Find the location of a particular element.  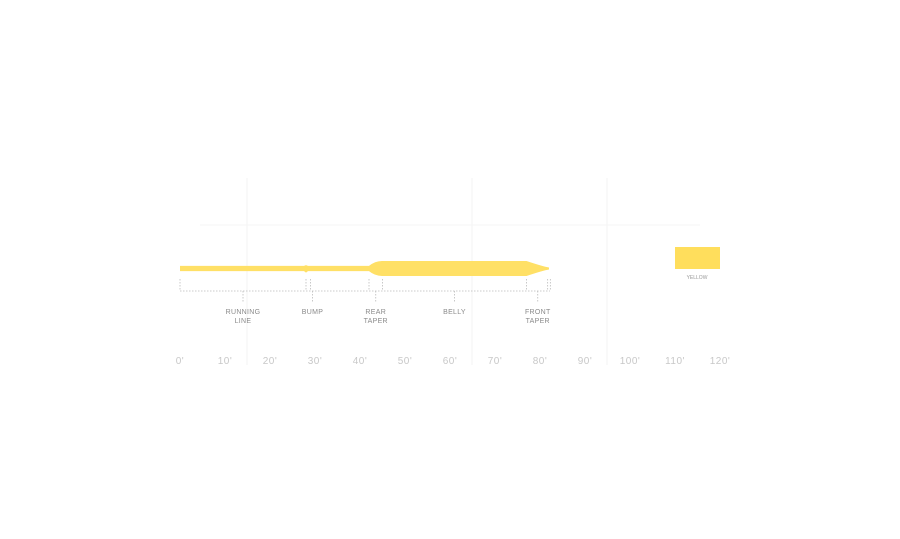

axis-tick-label: 10' is located at coordinates (225, 361).